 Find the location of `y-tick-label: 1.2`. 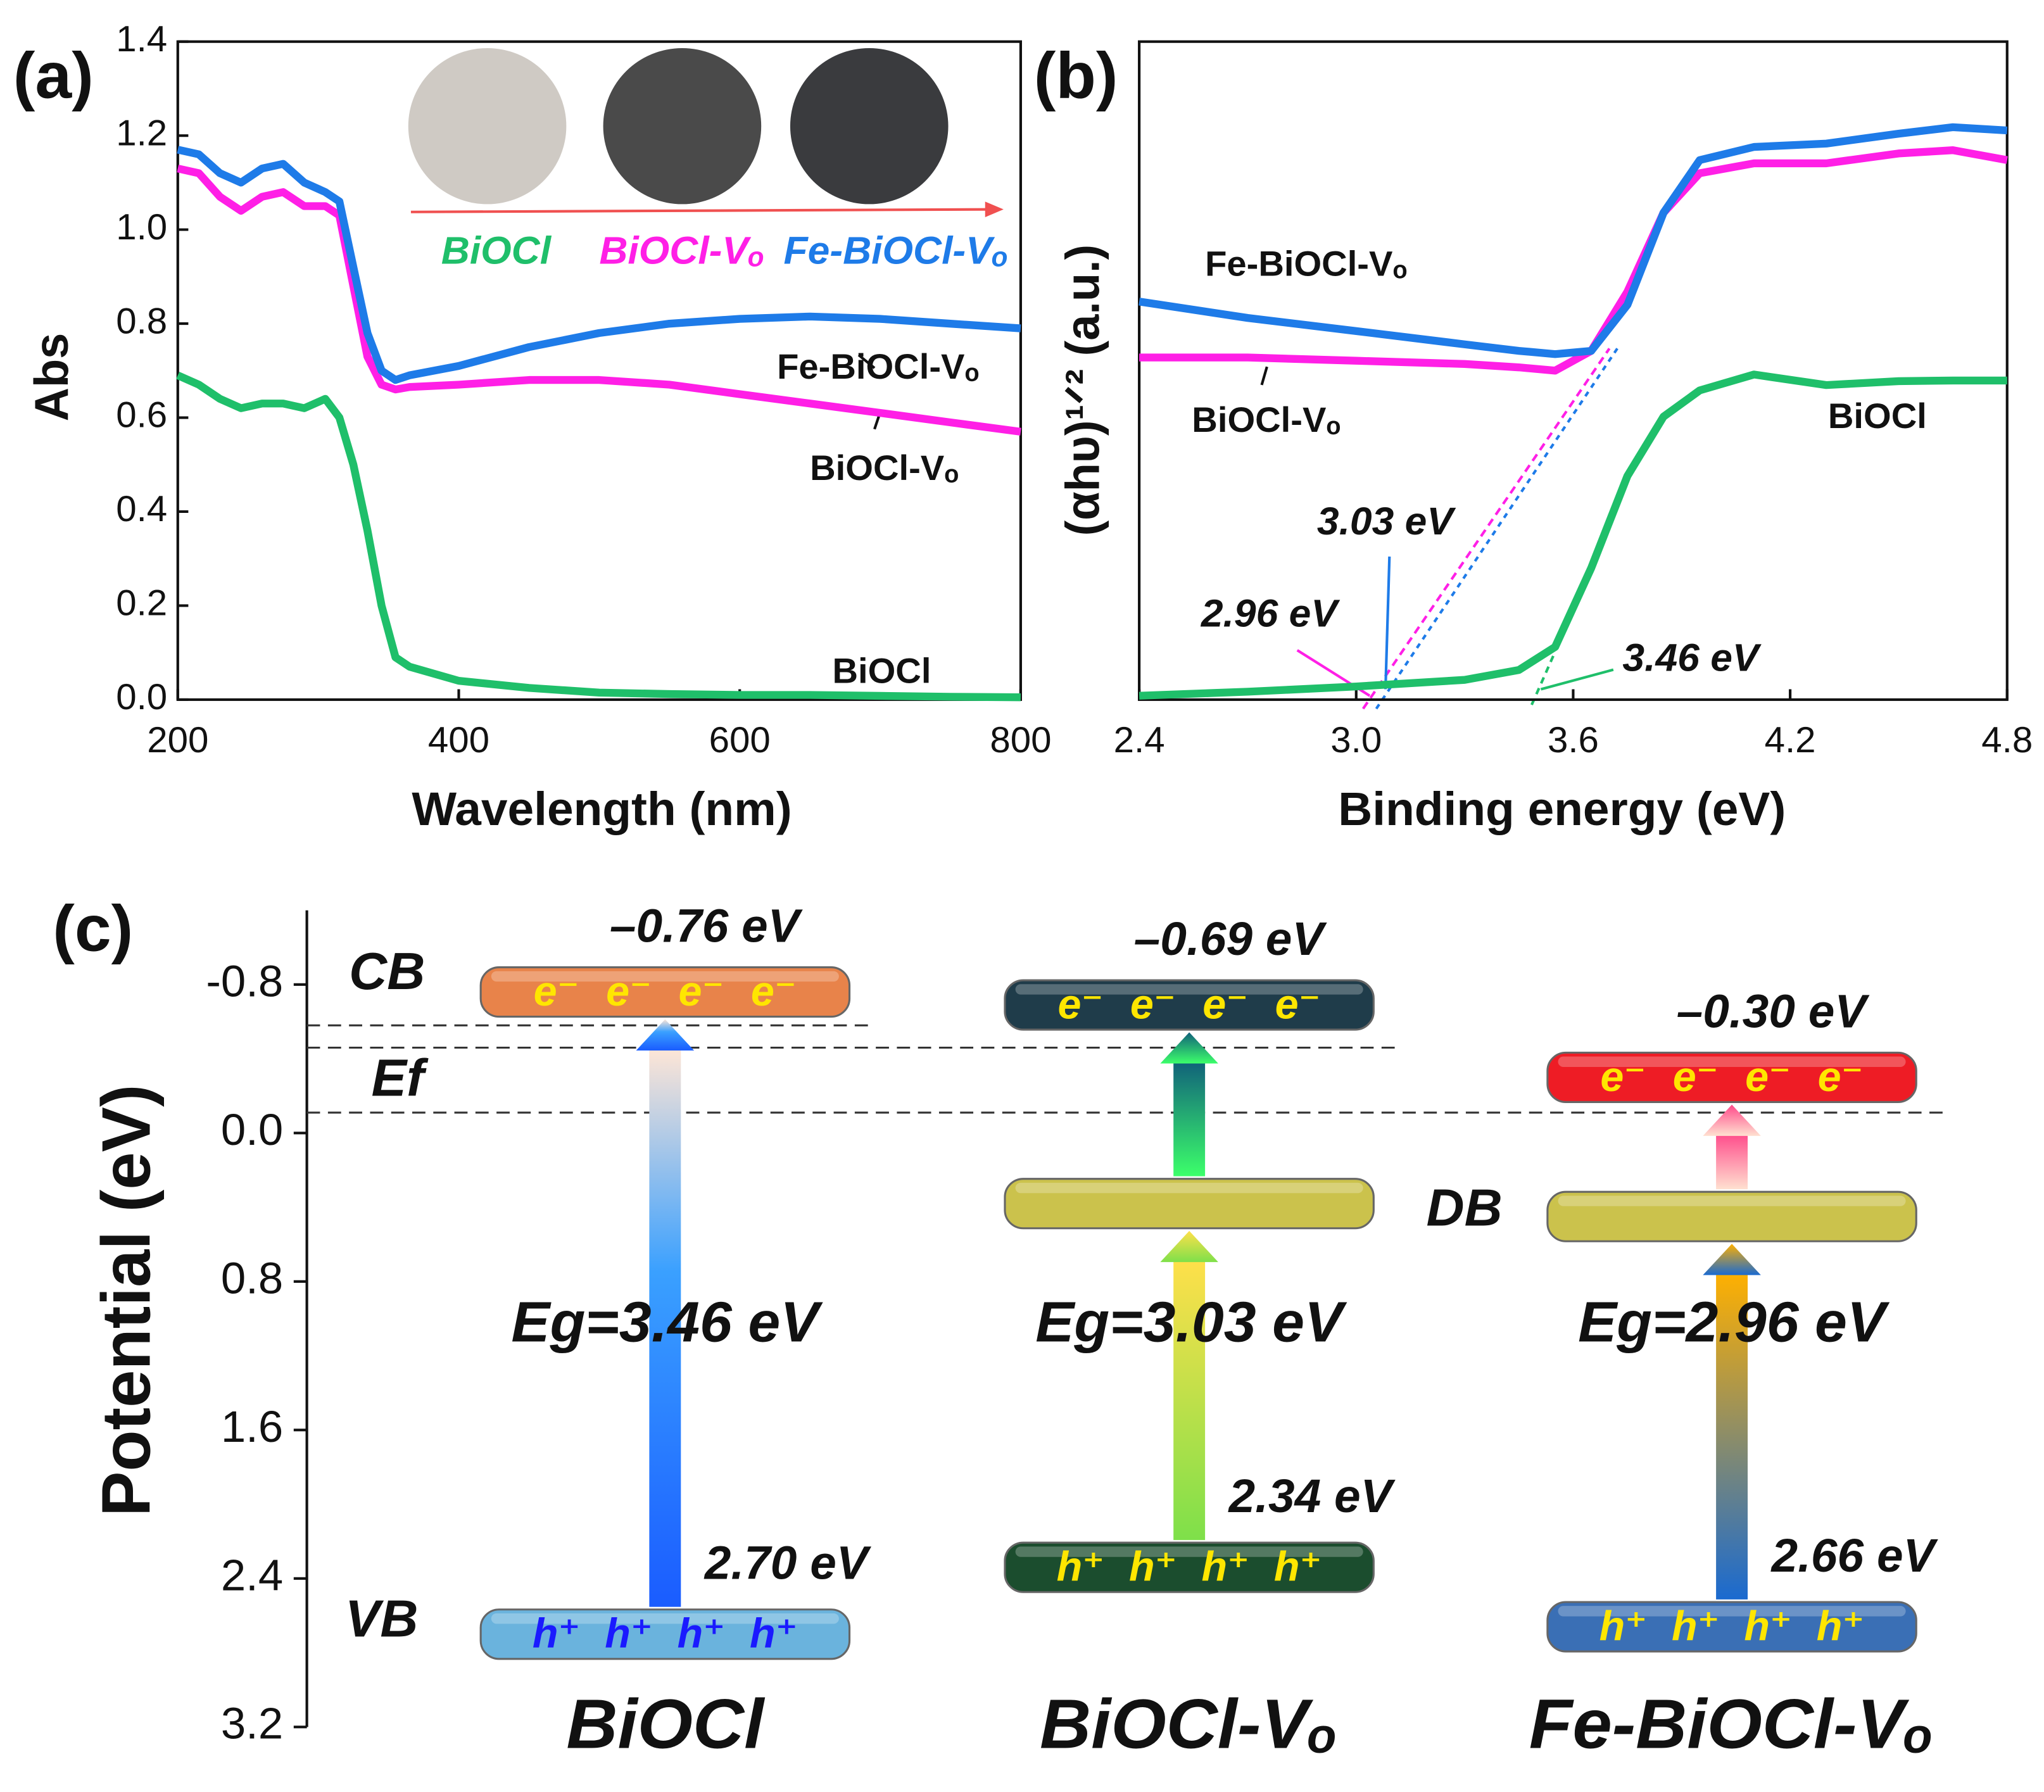

y-tick-label: 1.2 is located at coordinates (141, 133).